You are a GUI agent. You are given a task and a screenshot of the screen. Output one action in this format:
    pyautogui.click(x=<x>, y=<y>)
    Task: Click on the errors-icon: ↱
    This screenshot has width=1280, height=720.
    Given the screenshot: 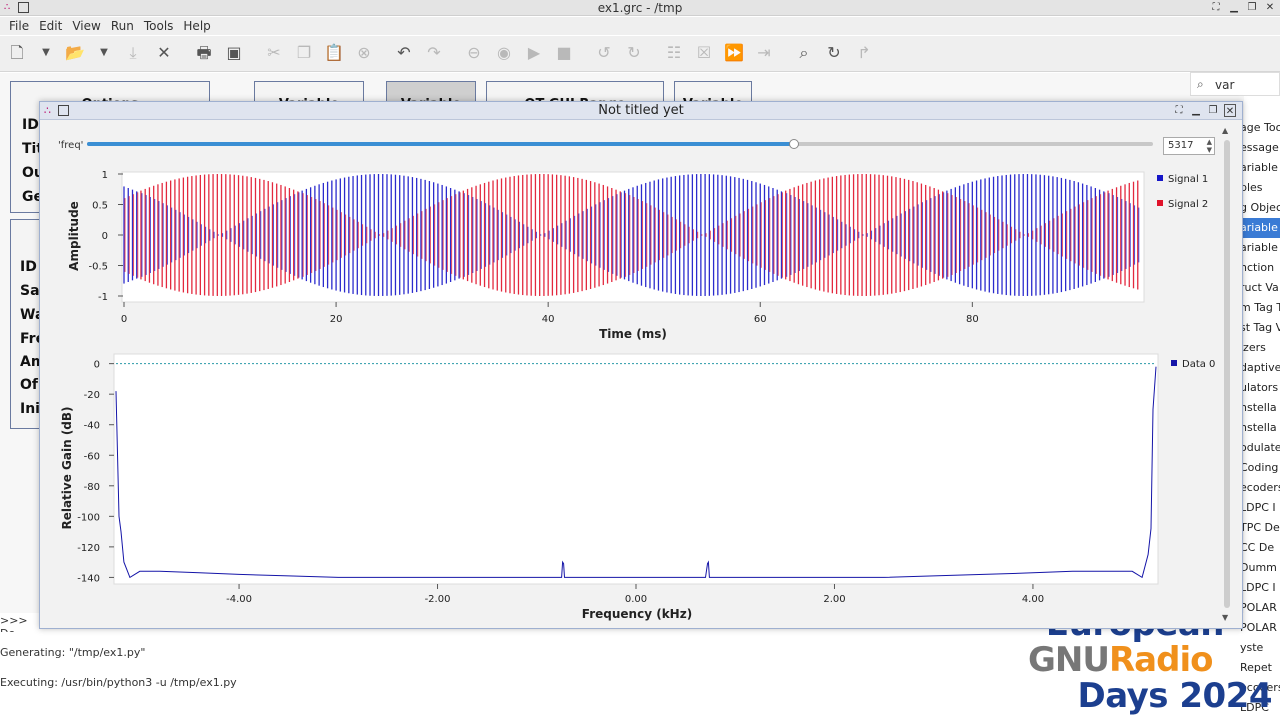 What is the action you would take?
    pyautogui.click(x=864, y=52)
    